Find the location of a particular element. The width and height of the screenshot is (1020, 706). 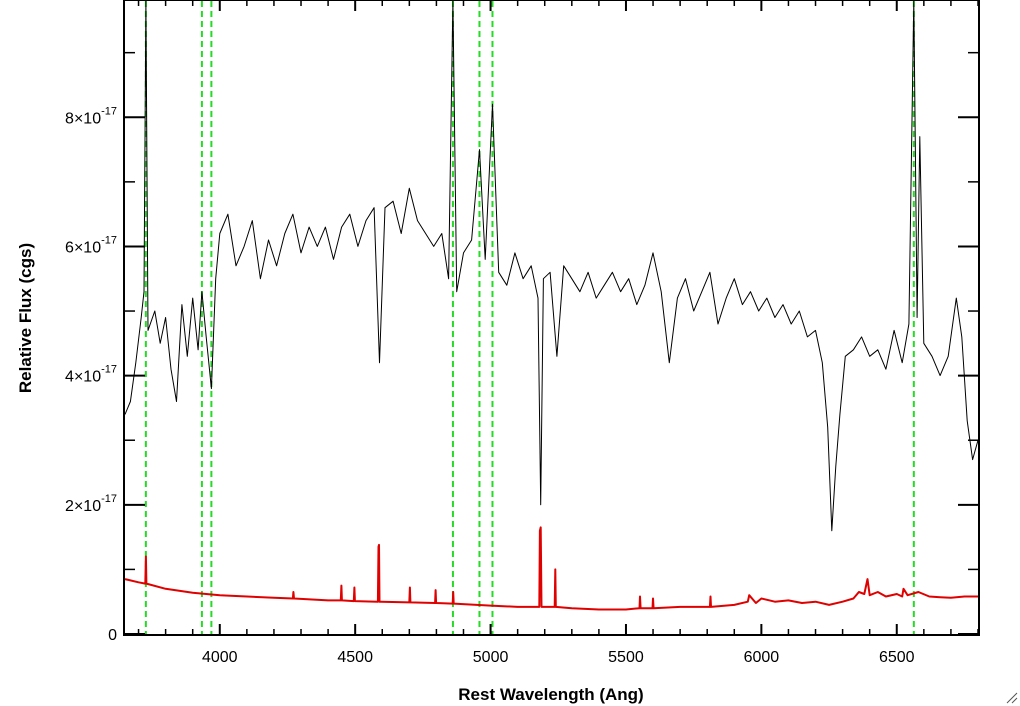

x-tick-label: 4500 is located at coordinates (355, 657).